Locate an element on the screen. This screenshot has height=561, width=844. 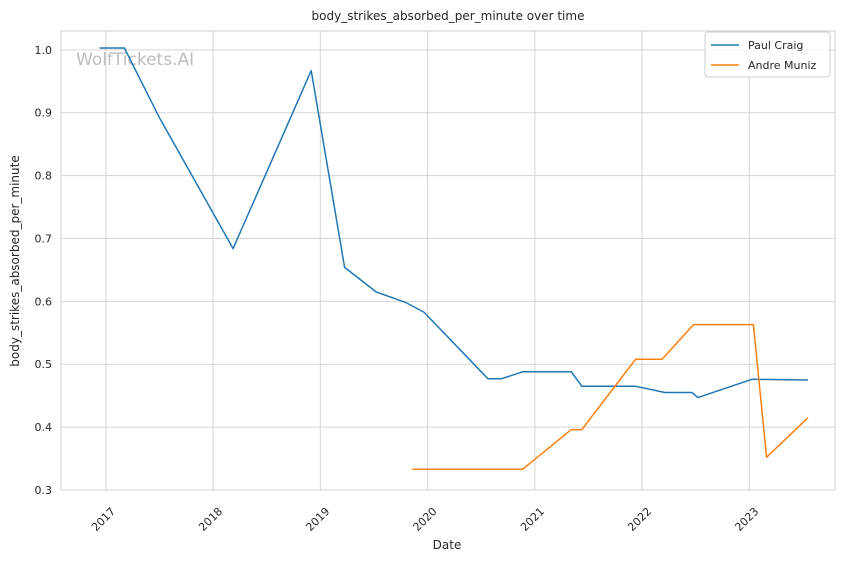
y-tick-label: 0.3 is located at coordinates (44, 490).